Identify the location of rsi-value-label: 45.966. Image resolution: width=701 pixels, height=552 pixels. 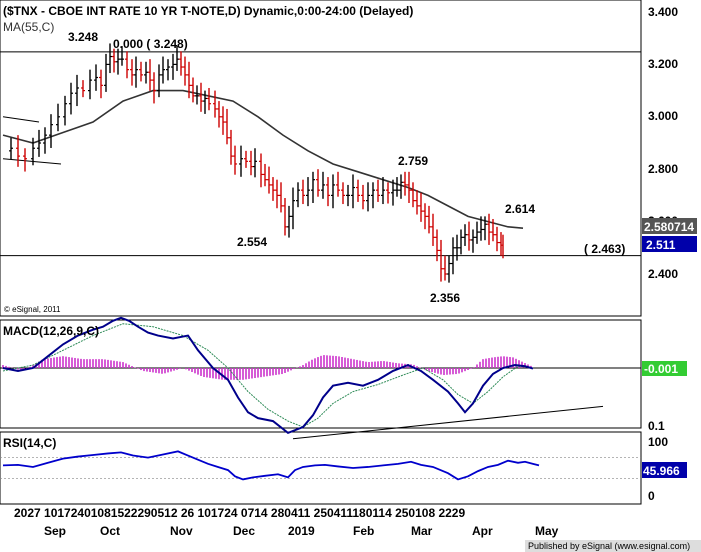
(661, 471).